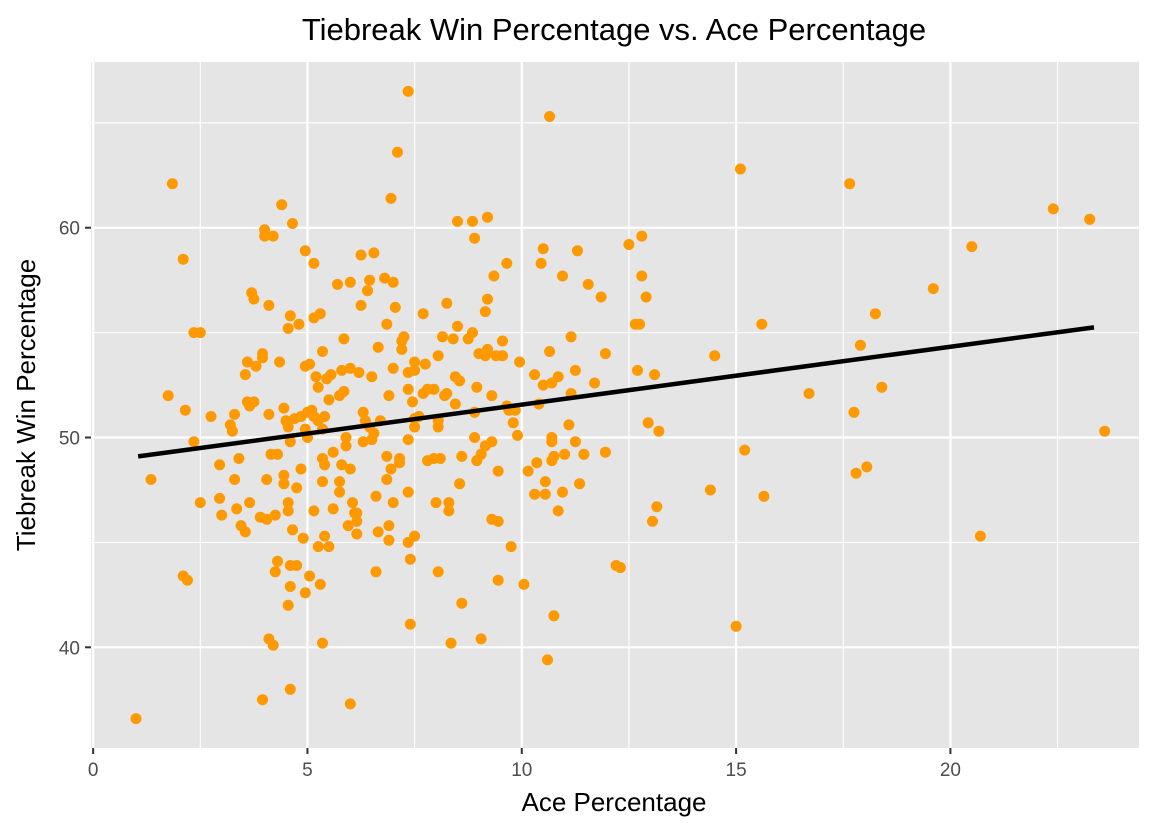  I want to click on x-axis-ticks: 0 5 10 15 20, so click(524, 764).